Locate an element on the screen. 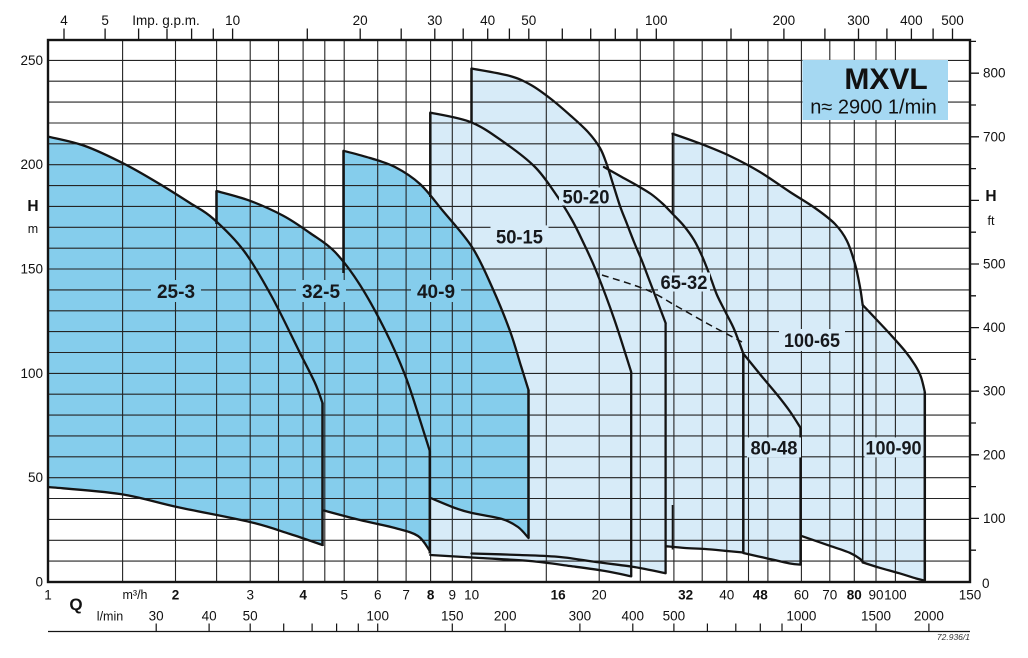 This screenshot has width=1028, height=658. svg-text: 72.936/1 is located at coordinates (953, 637).